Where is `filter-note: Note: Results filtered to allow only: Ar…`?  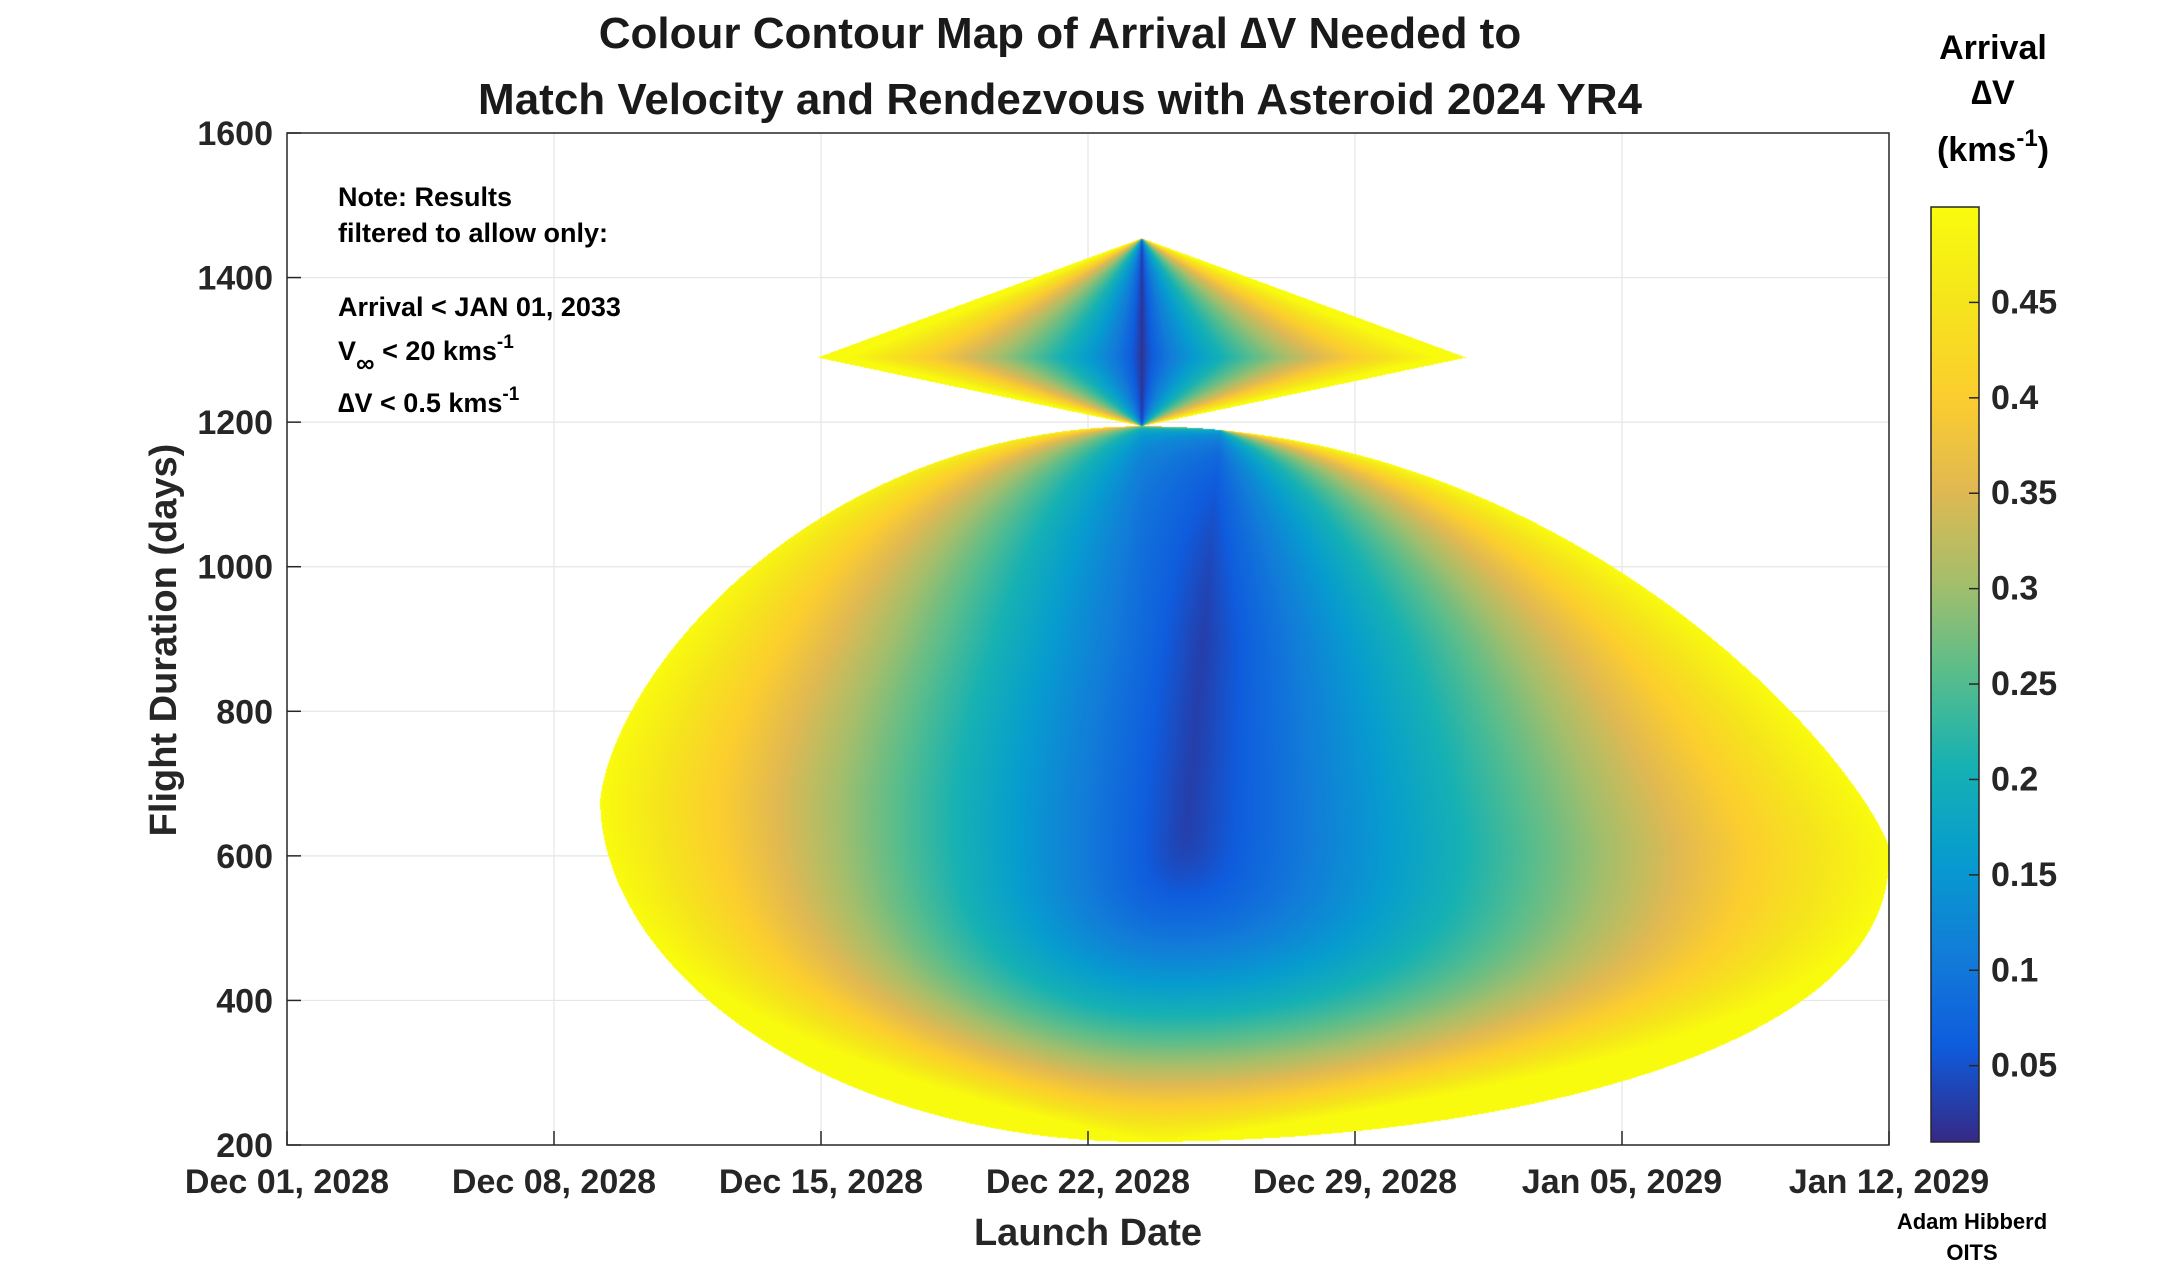
filter-note: Note: Results filtered to allow only: Ar… is located at coordinates (479, 300).